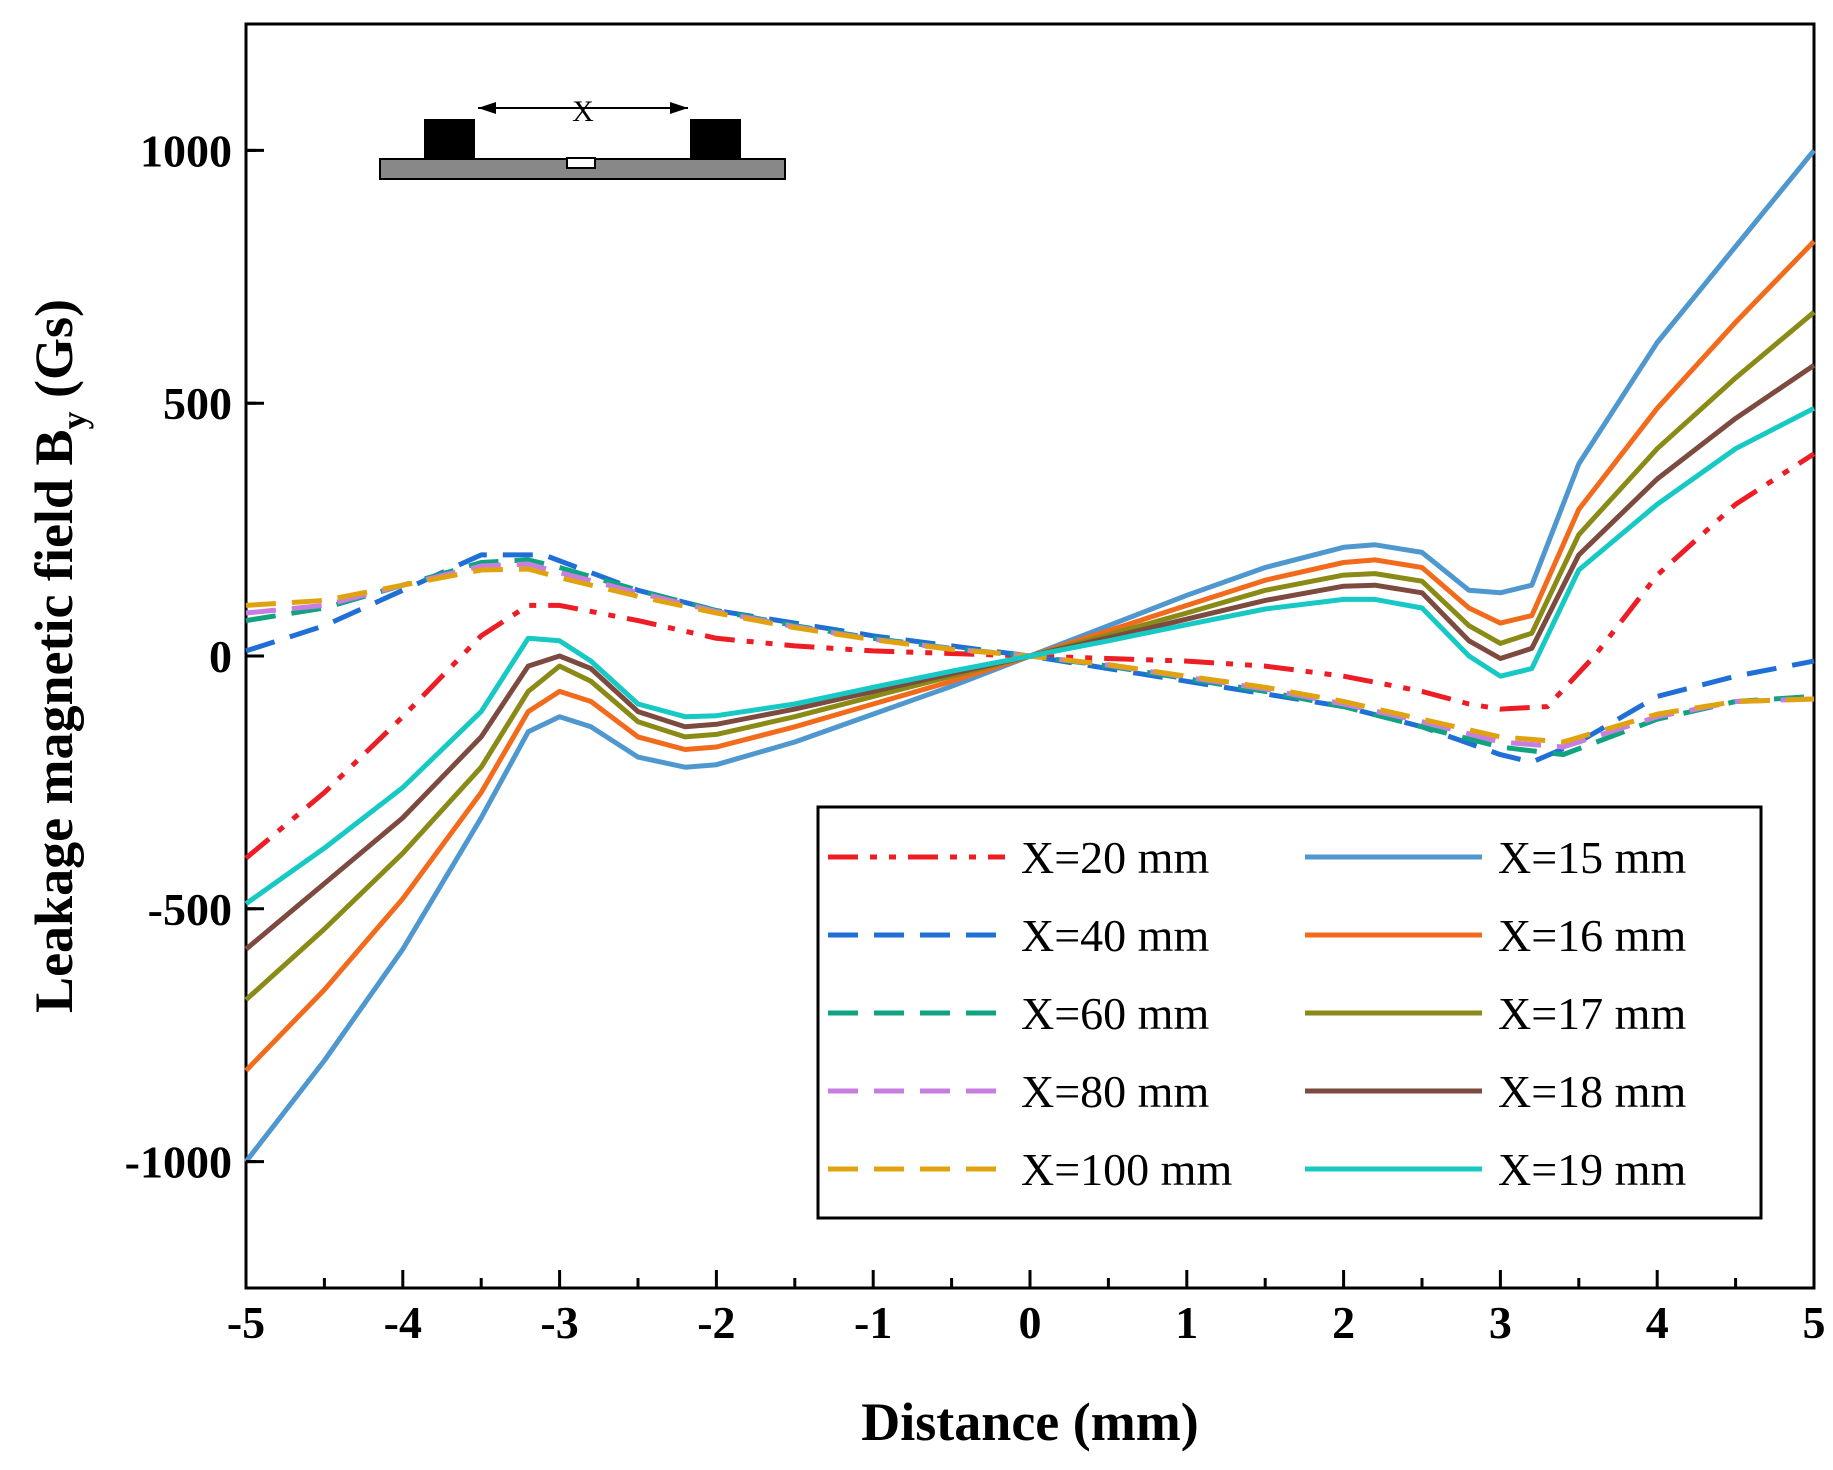  What do you see at coordinates (186, 150) in the screenshot?
I see `y-tick-label: 1000` at bounding box center [186, 150].